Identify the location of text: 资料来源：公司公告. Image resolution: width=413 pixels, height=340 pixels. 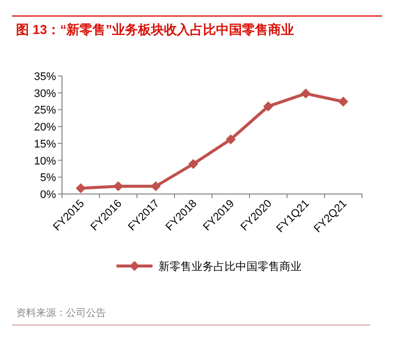
(61, 313).